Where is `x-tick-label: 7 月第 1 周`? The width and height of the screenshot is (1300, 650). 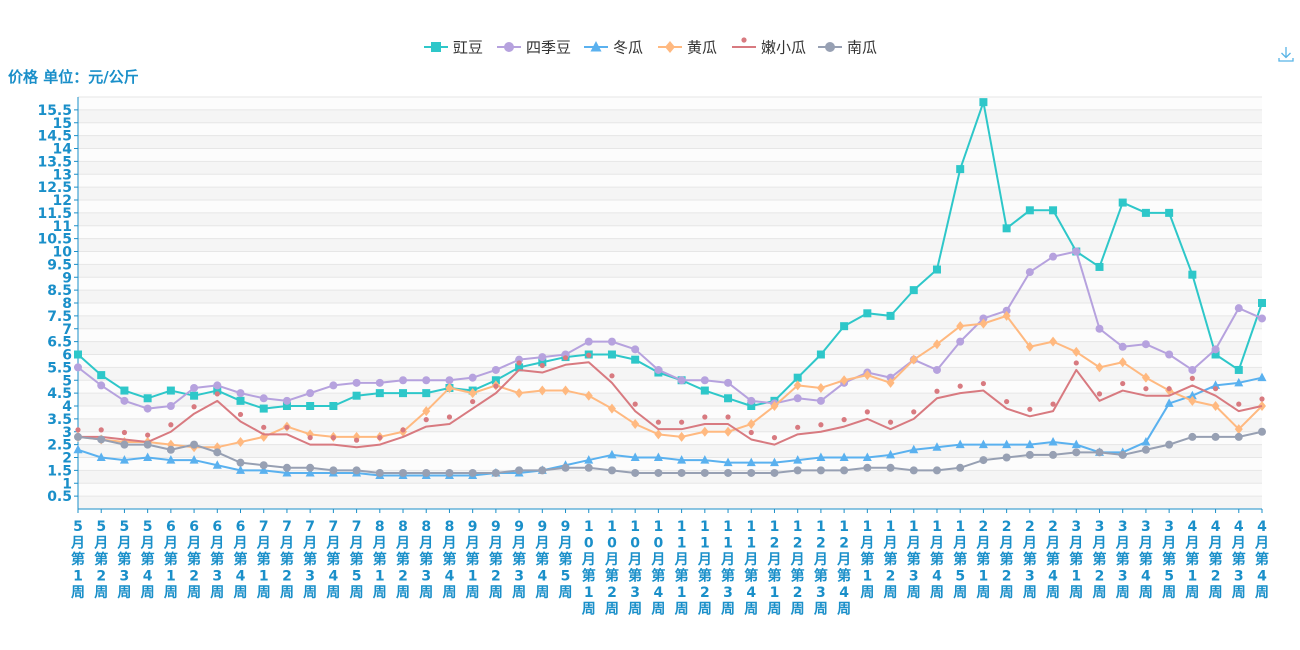
x-tick-label: 7 月第 1 周 is located at coordinates (263, 560).